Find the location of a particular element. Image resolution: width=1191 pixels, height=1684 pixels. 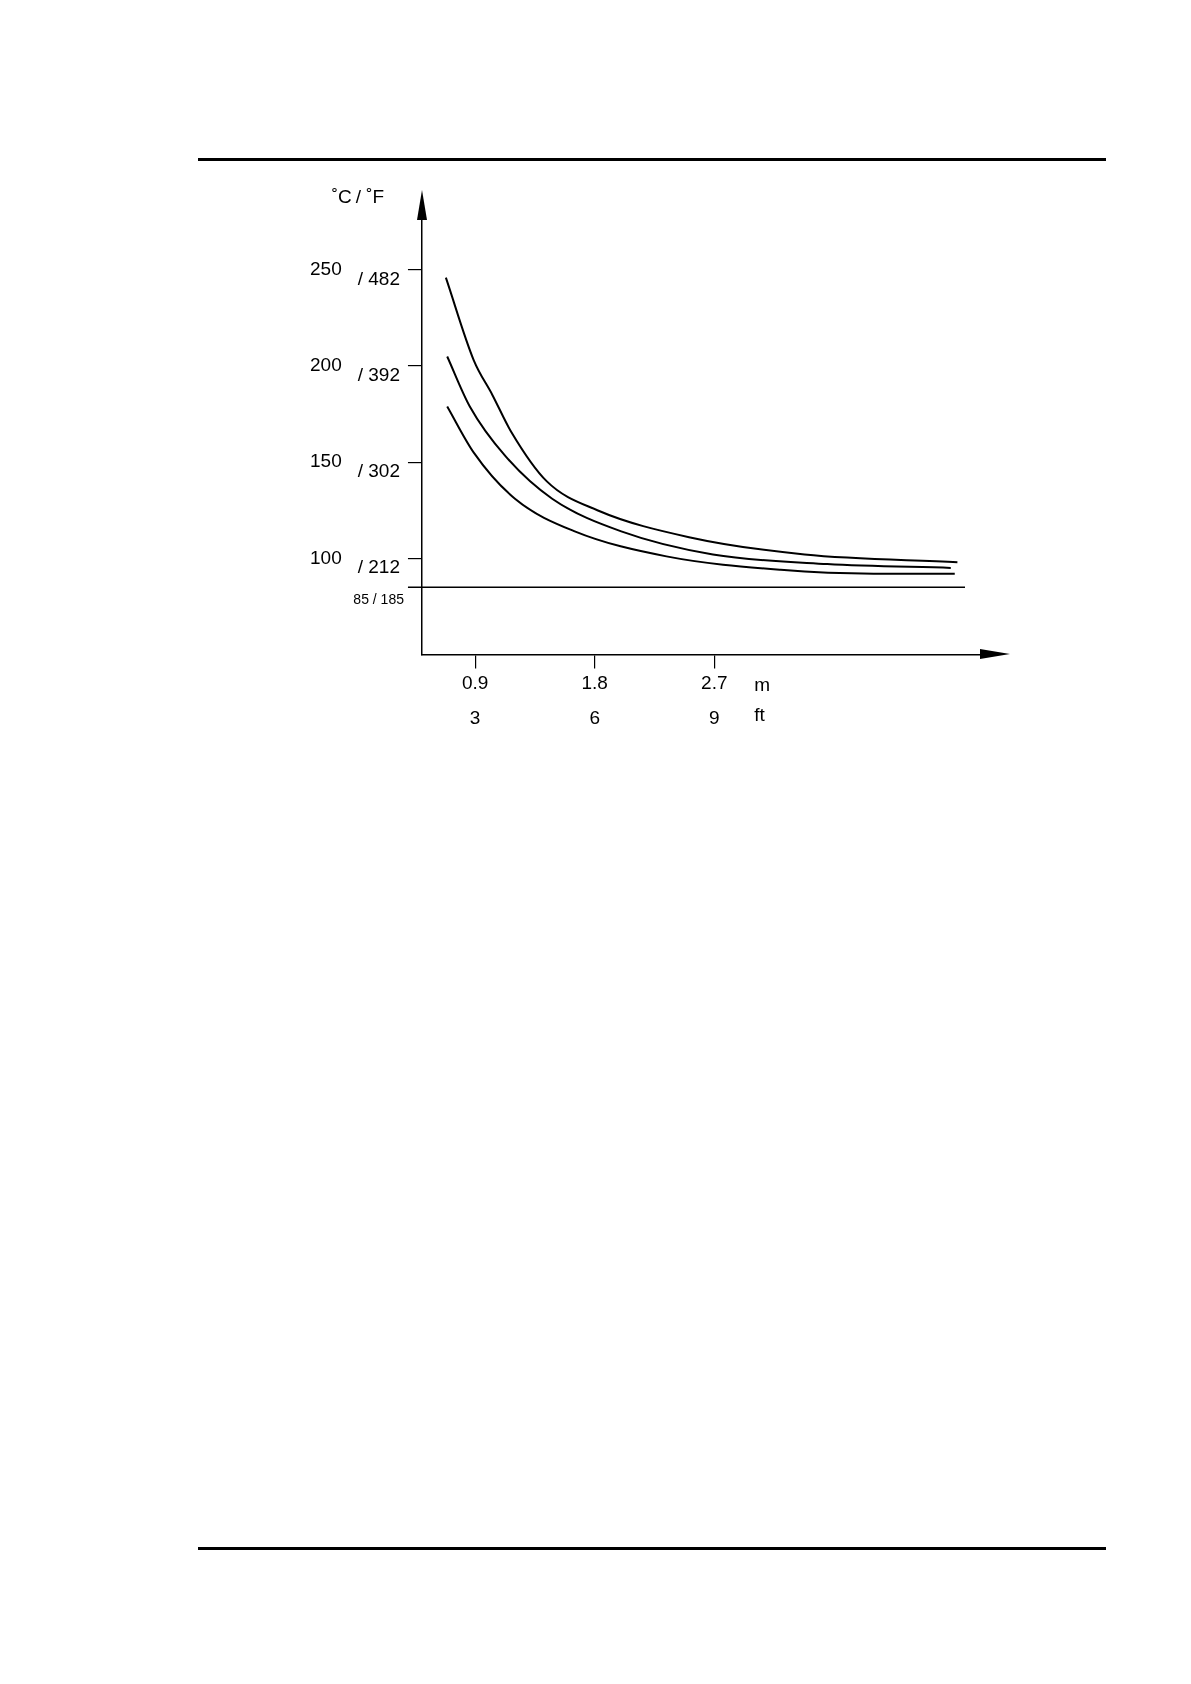

x2-axis-title: ft is located at coordinates (760, 715).